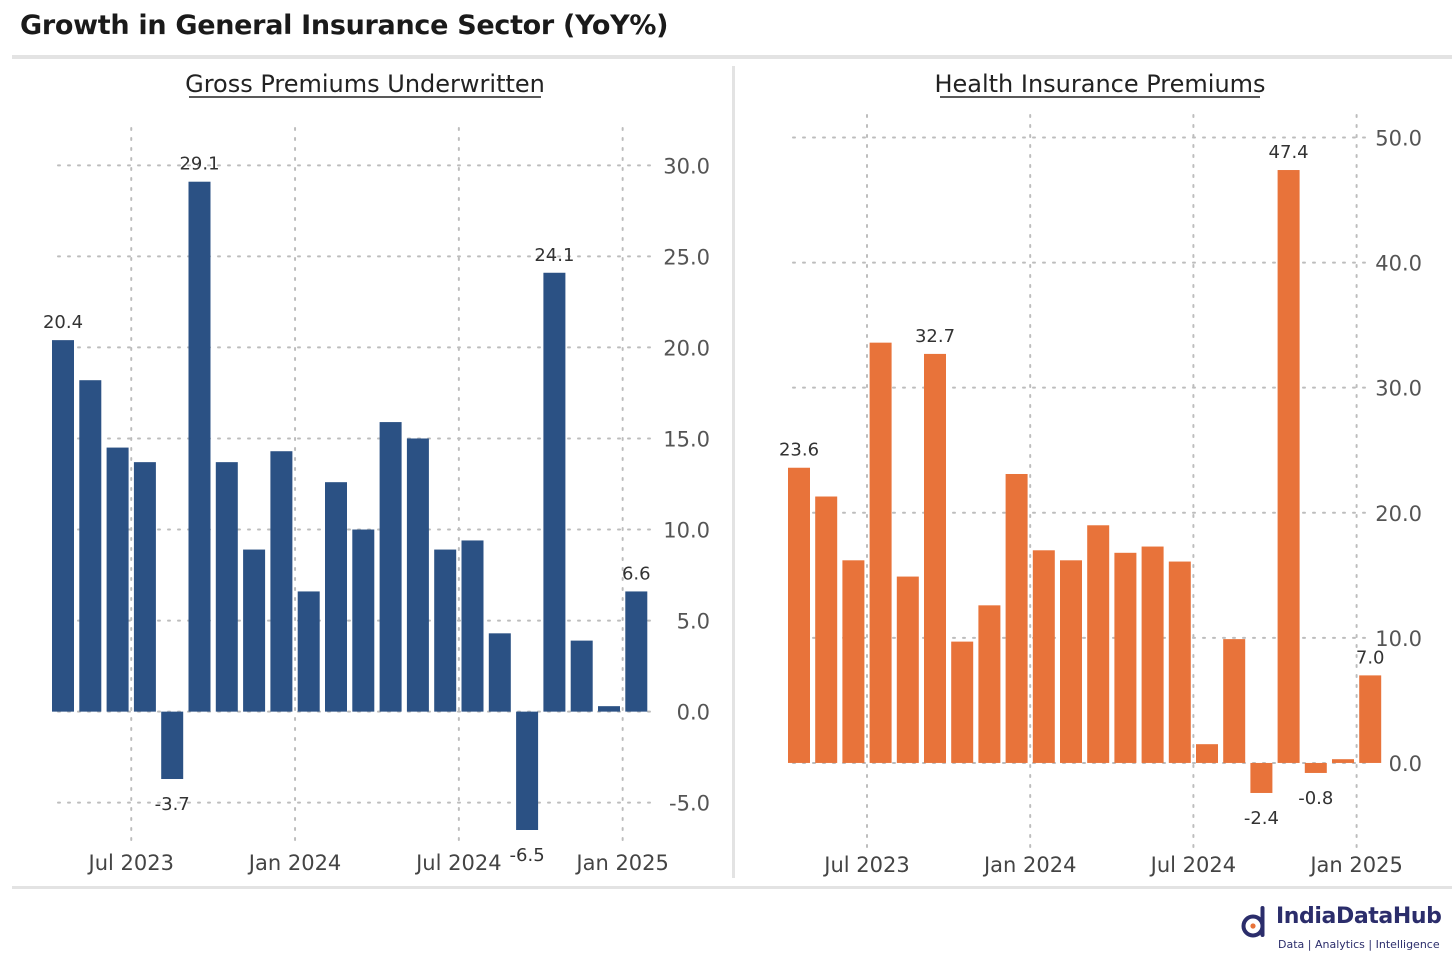 The width and height of the screenshot is (1456, 965). What do you see at coordinates (799, 450) in the screenshot?
I see `data-label: 23.6` at bounding box center [799, 450].